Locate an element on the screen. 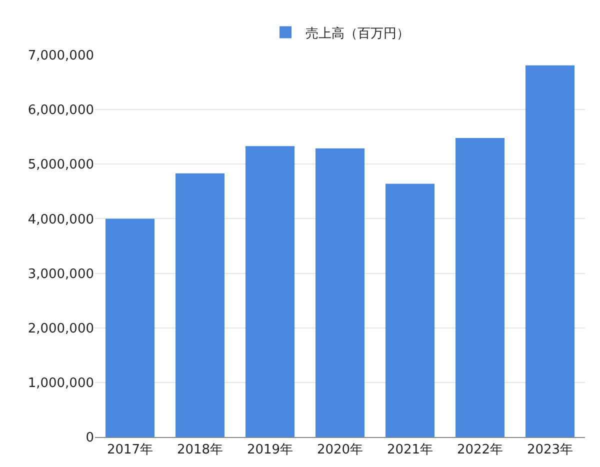  y-tick-label: 5,000,000 is located at coordinates (61, 165).